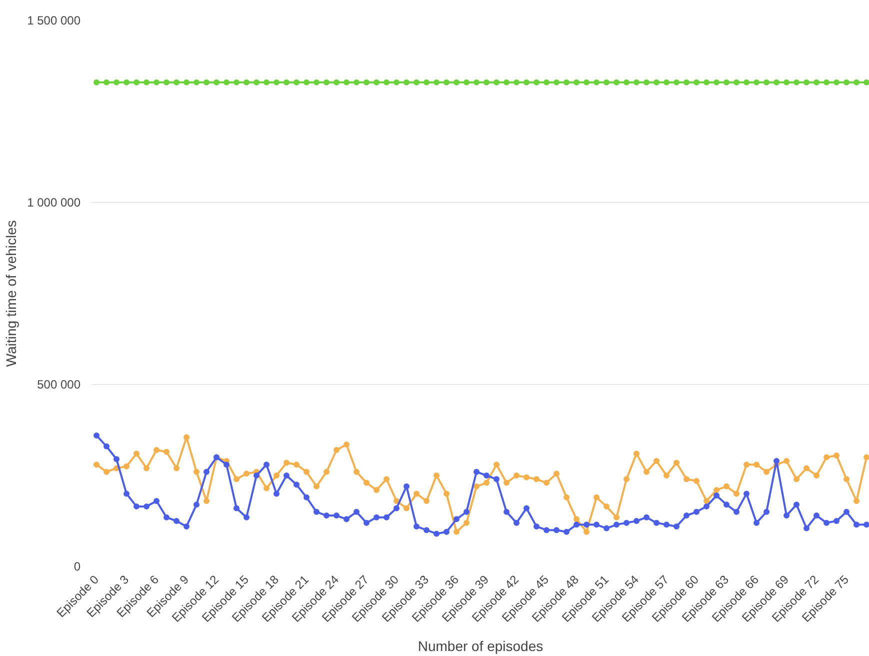 Image resolution: width=869 pixels, height=656 pixels. Describe the element at coordinates (59, 385) in the screenshot. I see `y-tick-label: 500 000` at that location.